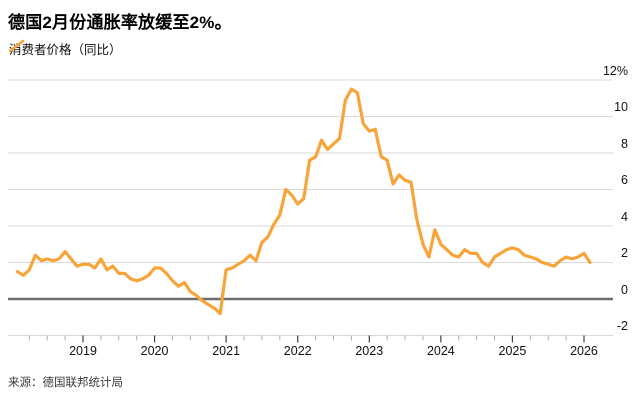  What do you see at coordinates (226, 351) in the screenshot?
I see `x-axis-tick-label: 2021` at bounding box center [226, 351].